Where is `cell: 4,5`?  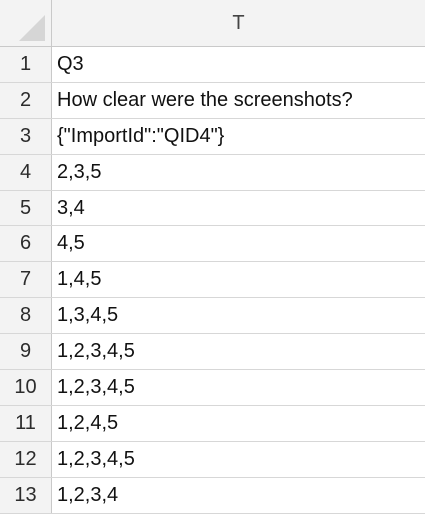
cell: 4,5 is located at coordinates (71, 243).